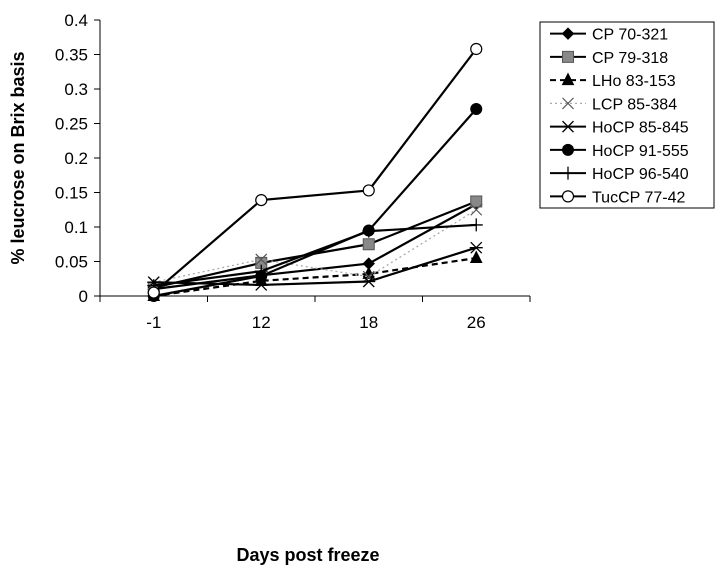 This screenshot has height=570, width=720. Describe the element at coordinates (476, 322) in the screenshot. I see `x-tick-label: 26` at that location.